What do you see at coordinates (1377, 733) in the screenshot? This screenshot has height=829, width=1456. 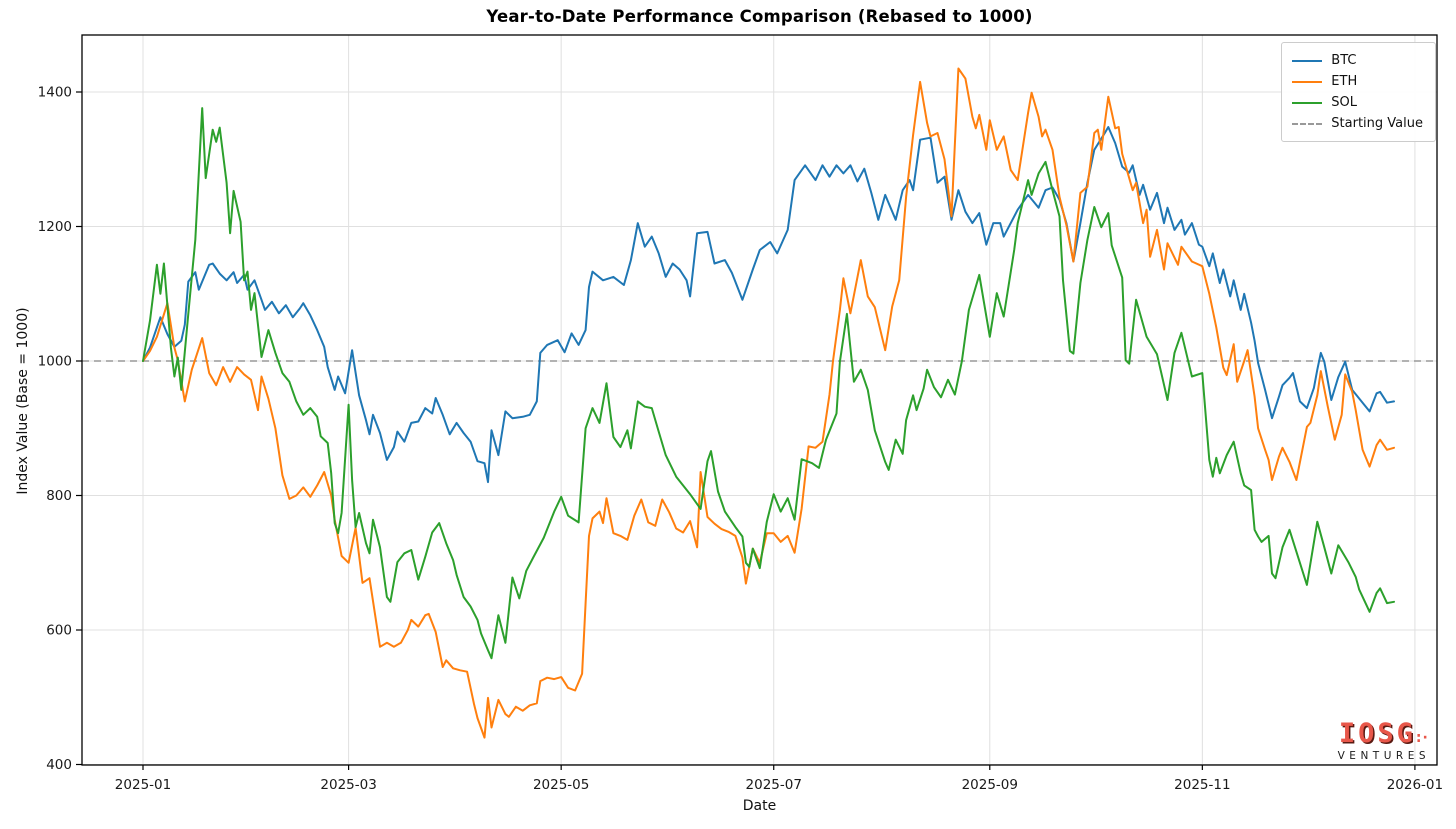 I see `logo-wordmark: IOSG` at bounding box center [1377, 733].